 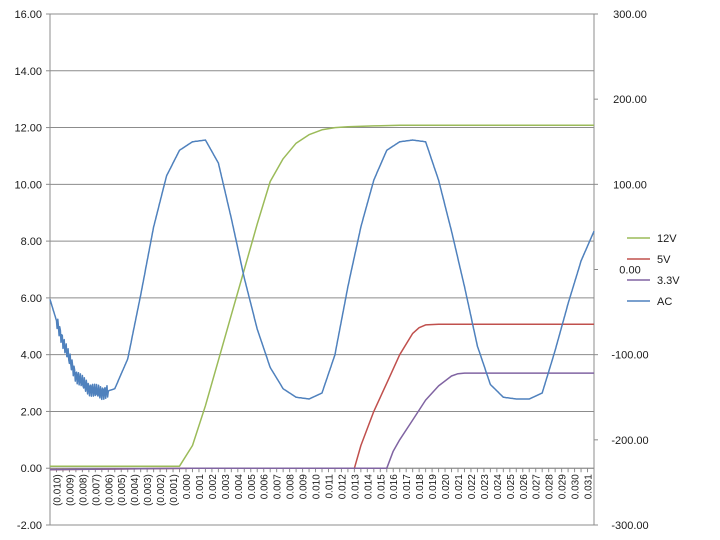 I want to click on y-left-tick-label: -2.00, so click(x=29, y=526).